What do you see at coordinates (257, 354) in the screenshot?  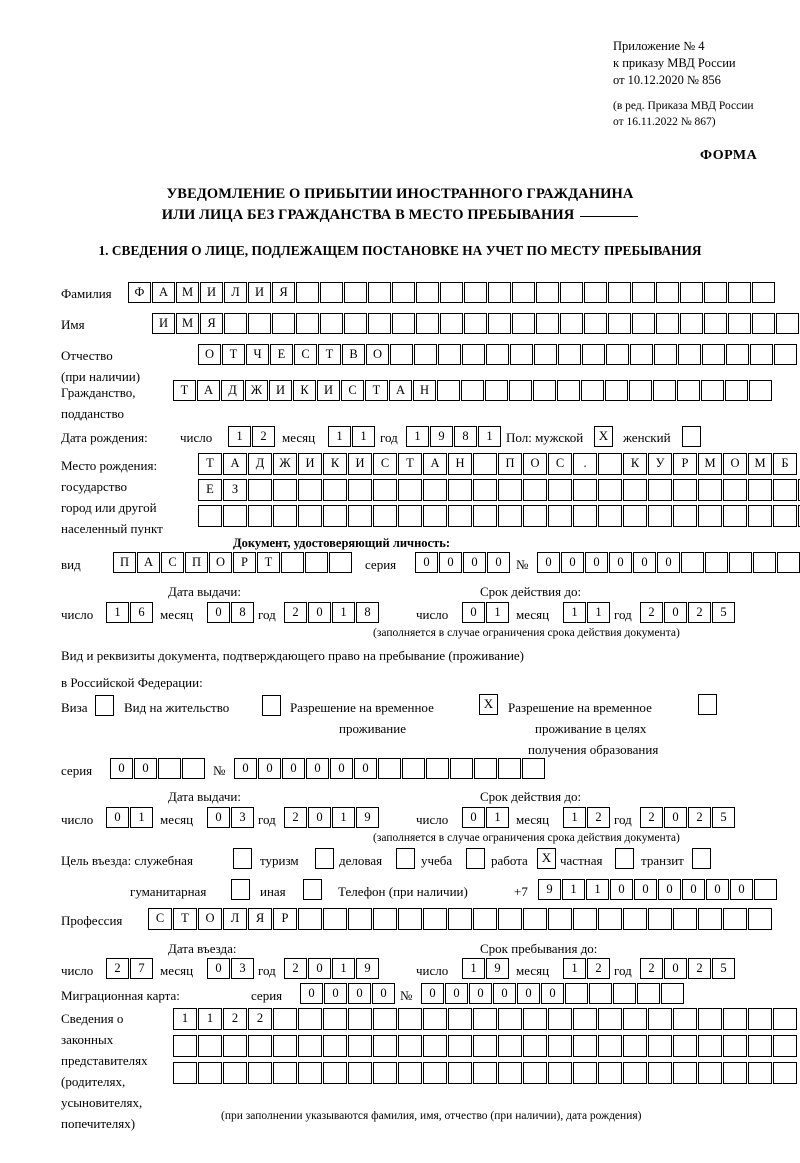 I see `char-cell: Ч` at bounding box center [257, 354].